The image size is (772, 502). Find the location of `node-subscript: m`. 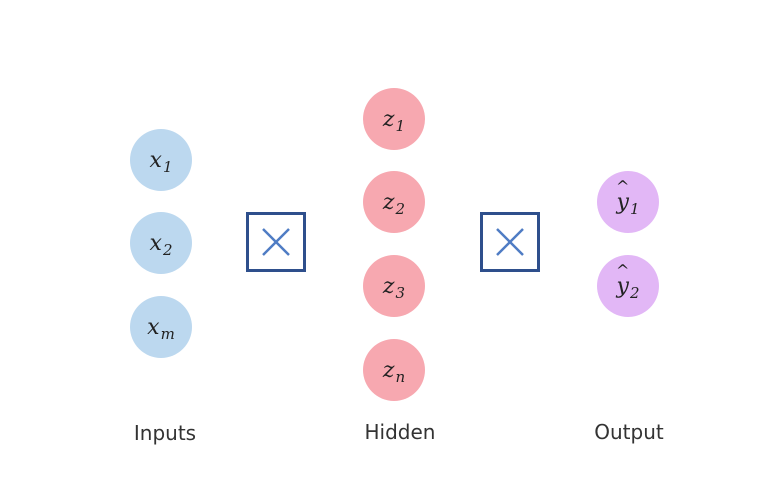

node-subscript: m is located at coordinates (167, 334).